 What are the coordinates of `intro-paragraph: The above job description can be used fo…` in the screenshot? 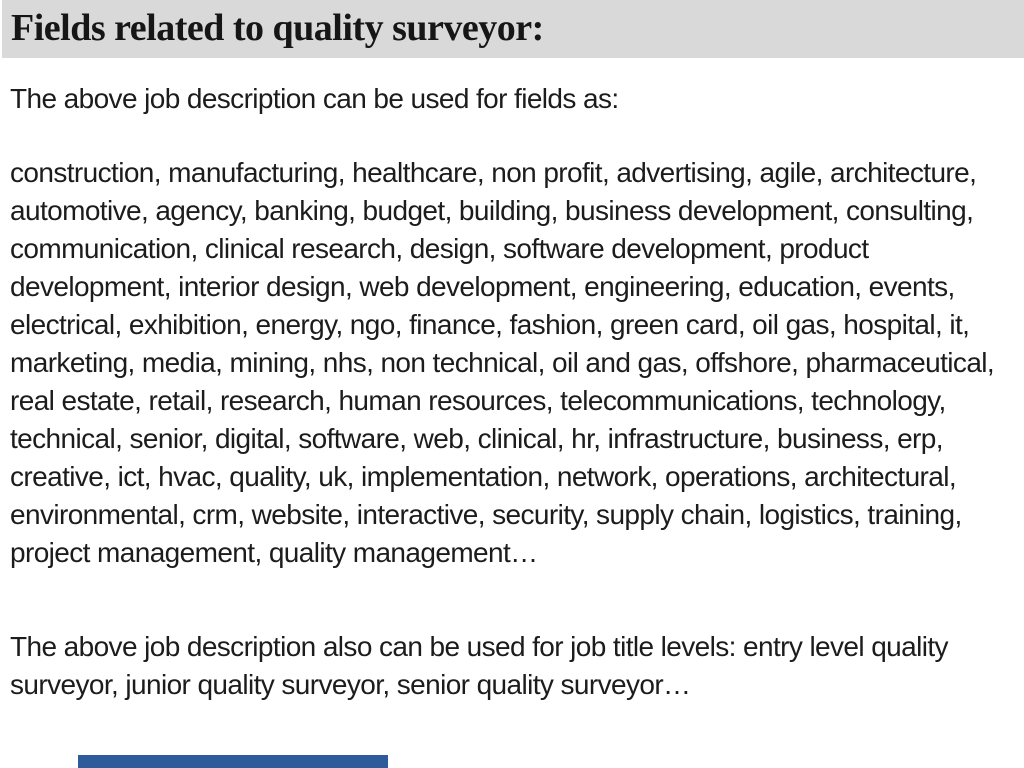 It's located at (314, 98).